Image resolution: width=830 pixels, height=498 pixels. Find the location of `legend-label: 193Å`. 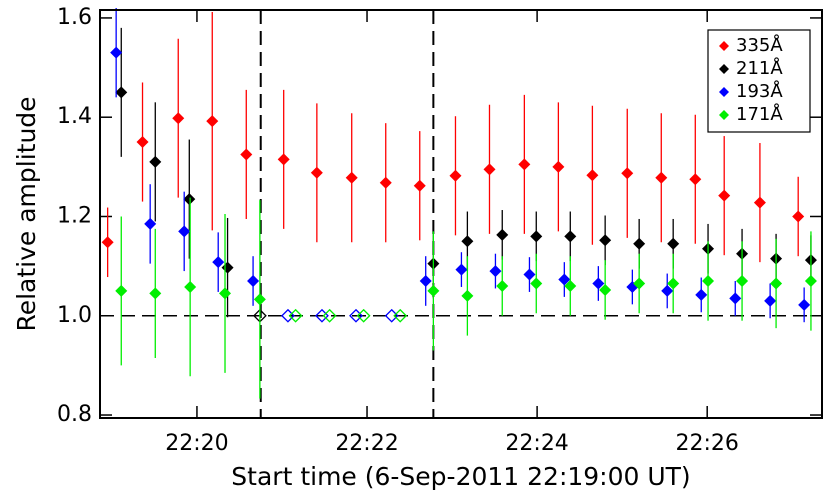

legend-label: 193Å is located at coordinates (759, 91).